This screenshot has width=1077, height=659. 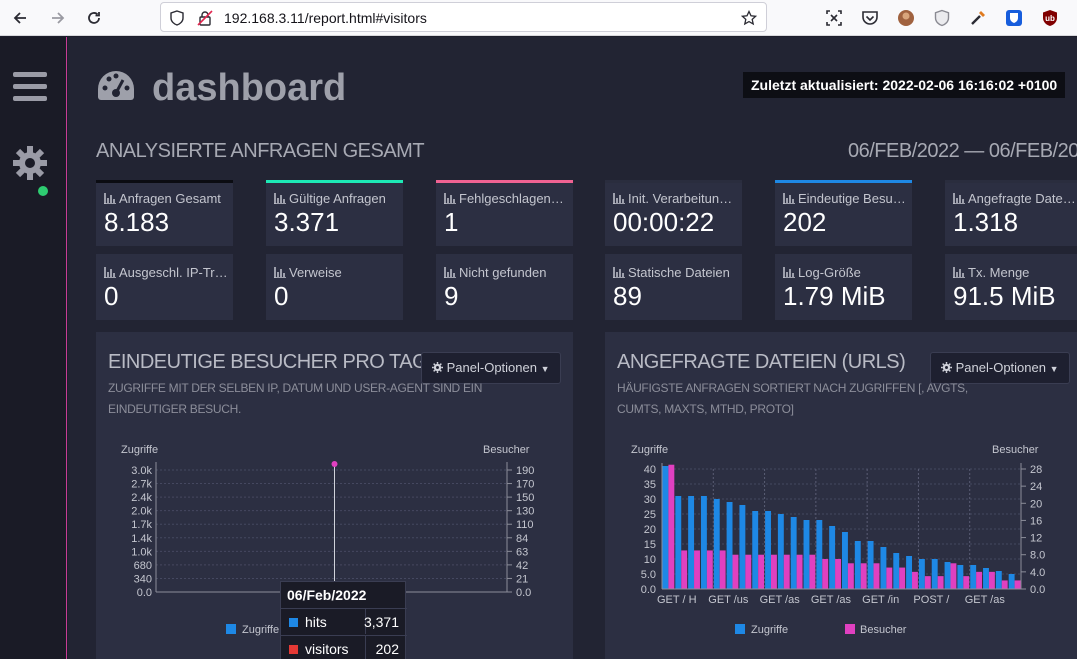 I want to click on tooltip-row: visitors 202, so click(x=344, y=647).